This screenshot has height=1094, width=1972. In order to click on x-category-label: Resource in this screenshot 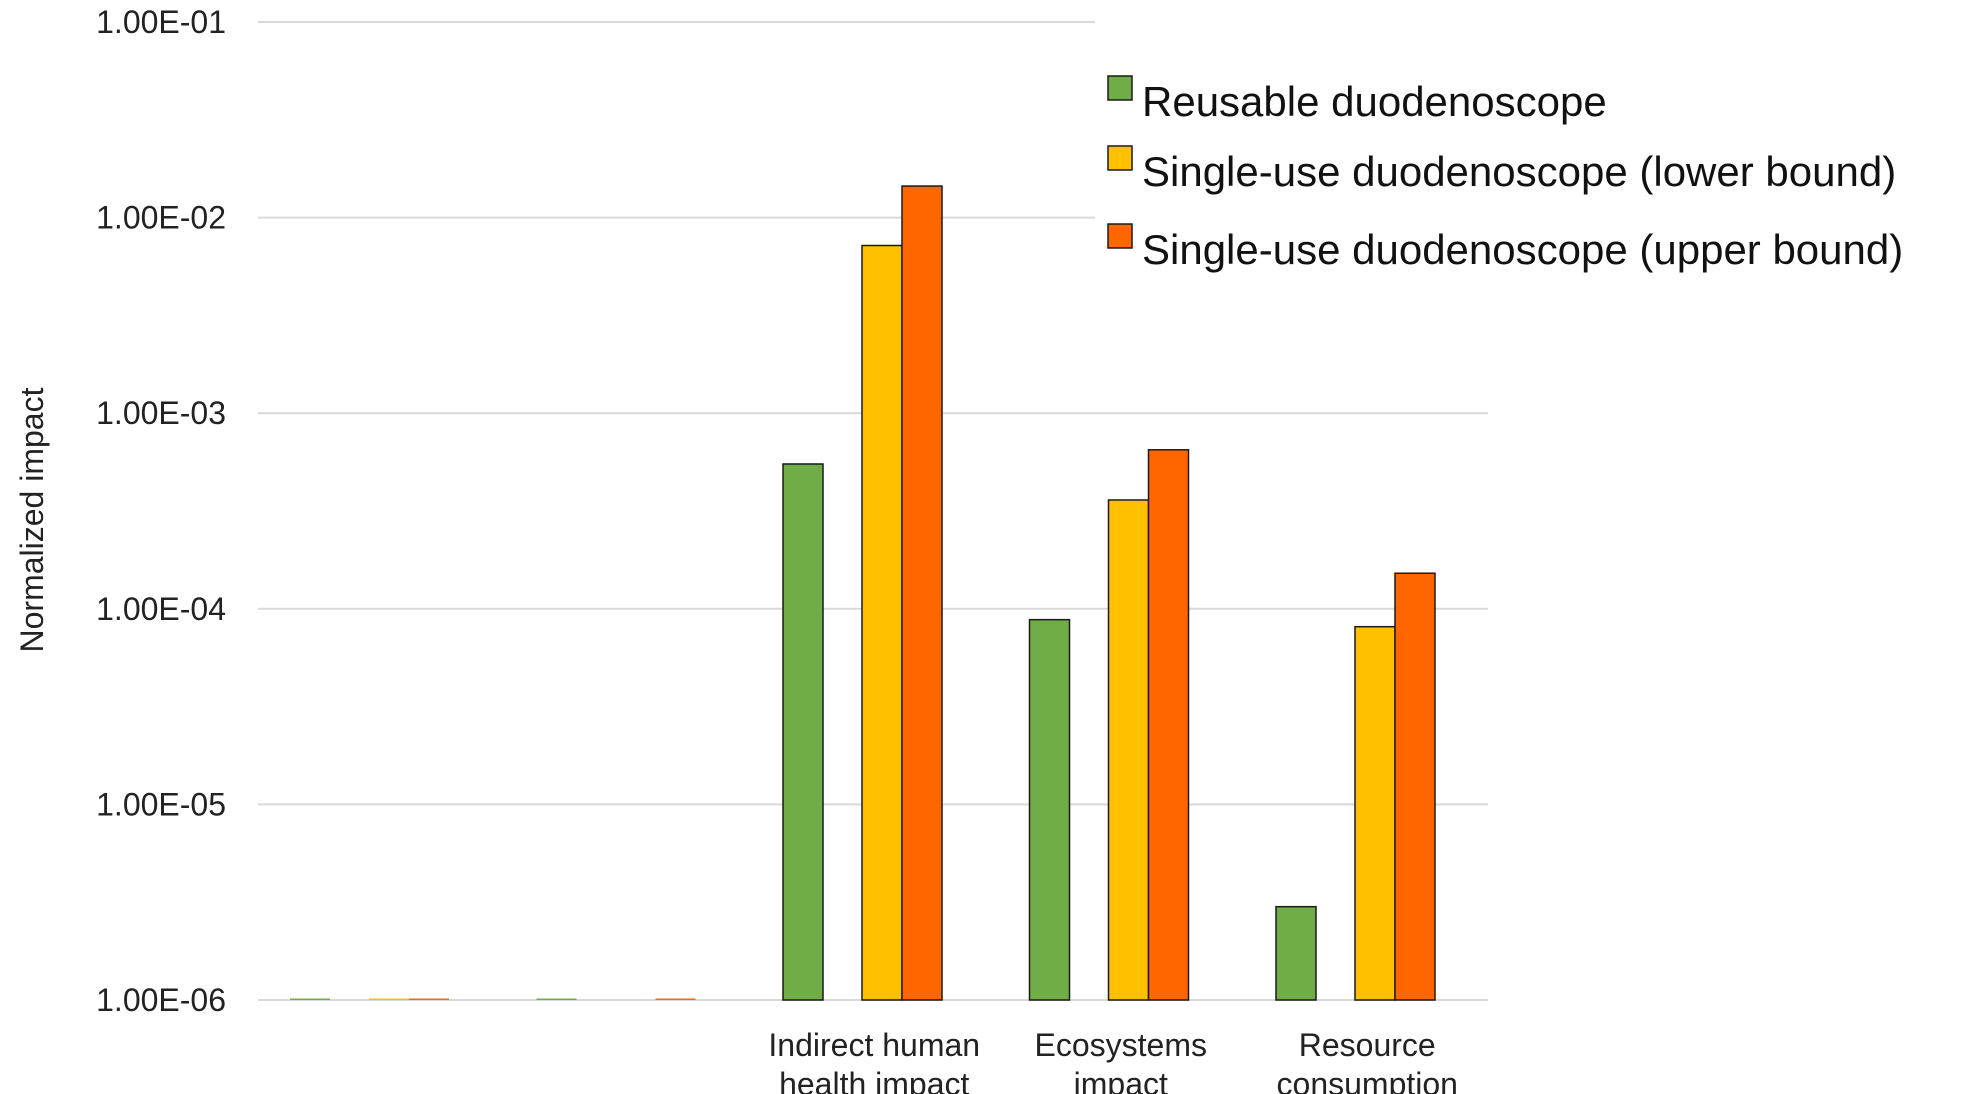, I will do `click(1367, 1045)`.